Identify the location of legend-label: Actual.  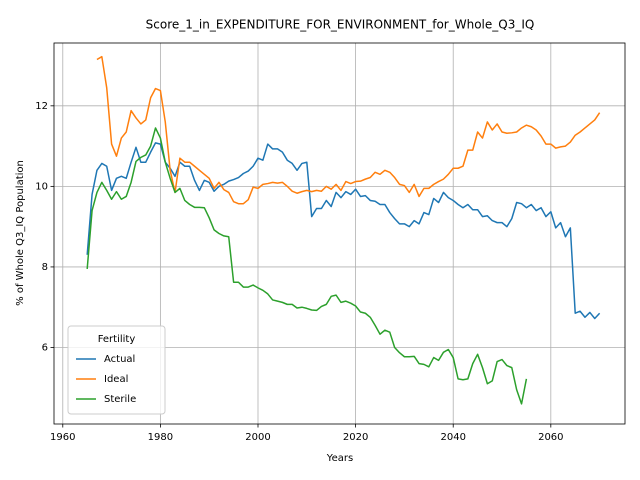
(119, 359).